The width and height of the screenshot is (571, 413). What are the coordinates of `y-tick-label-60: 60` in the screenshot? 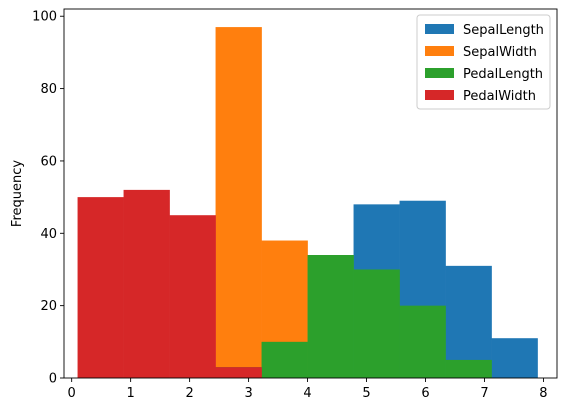 It's located at (48, 161).